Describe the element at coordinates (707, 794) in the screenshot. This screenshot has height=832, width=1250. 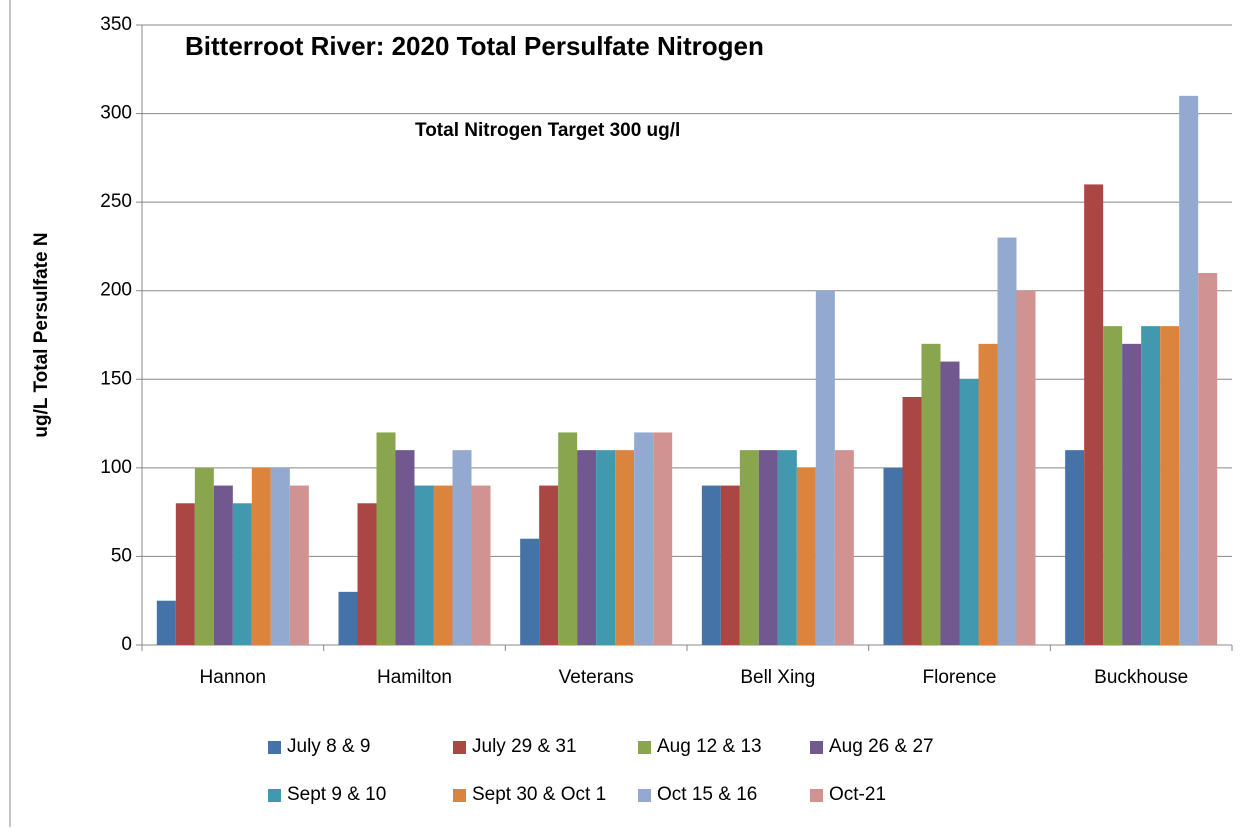
I see `legend-label: Oct 15 & 16` at that location.